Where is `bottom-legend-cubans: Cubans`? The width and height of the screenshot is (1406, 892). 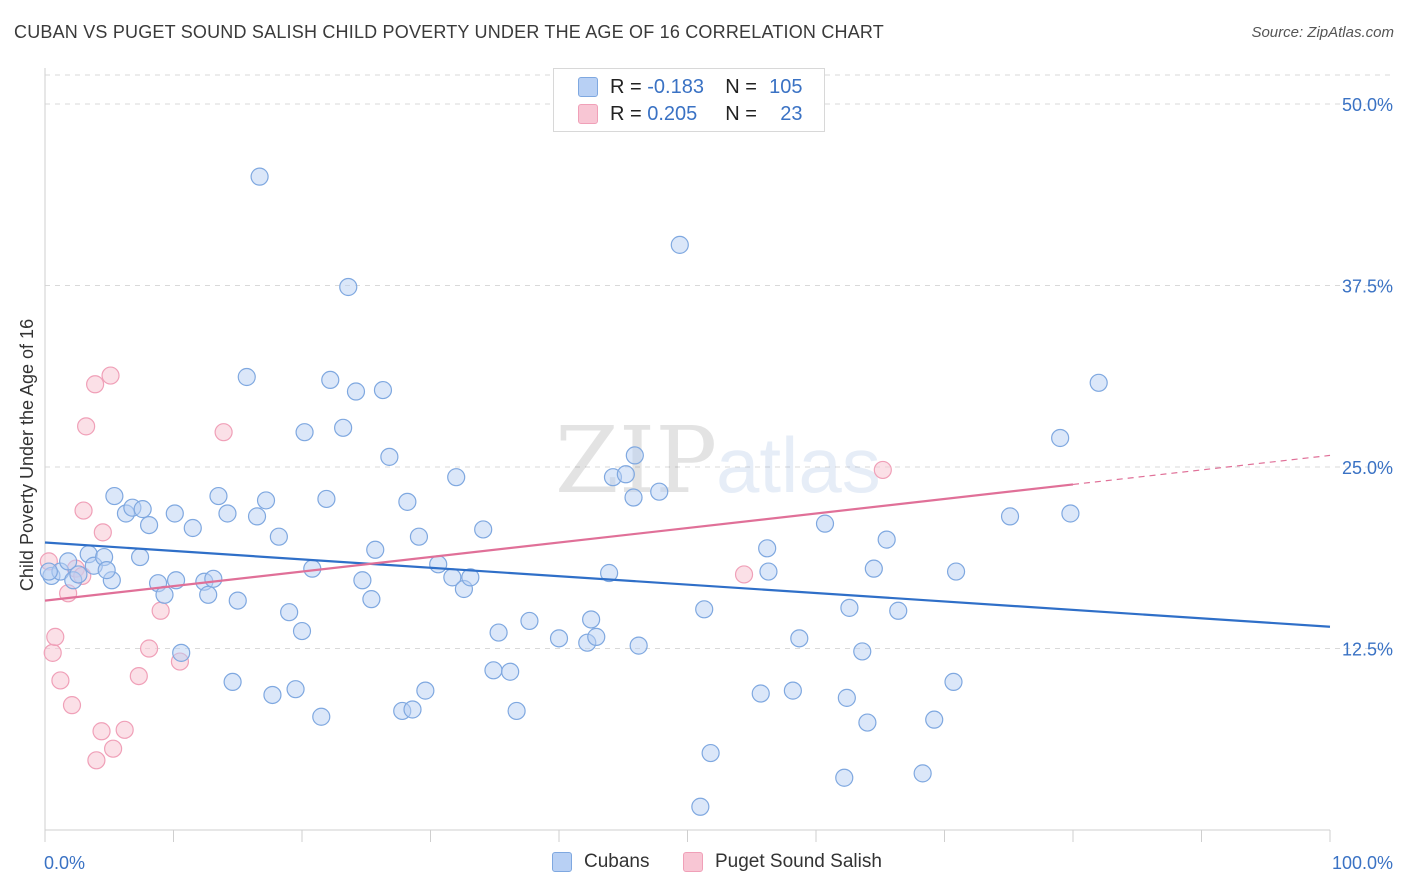
bottom-legend-cubans: Cubans is located at coordinates (601, 862).